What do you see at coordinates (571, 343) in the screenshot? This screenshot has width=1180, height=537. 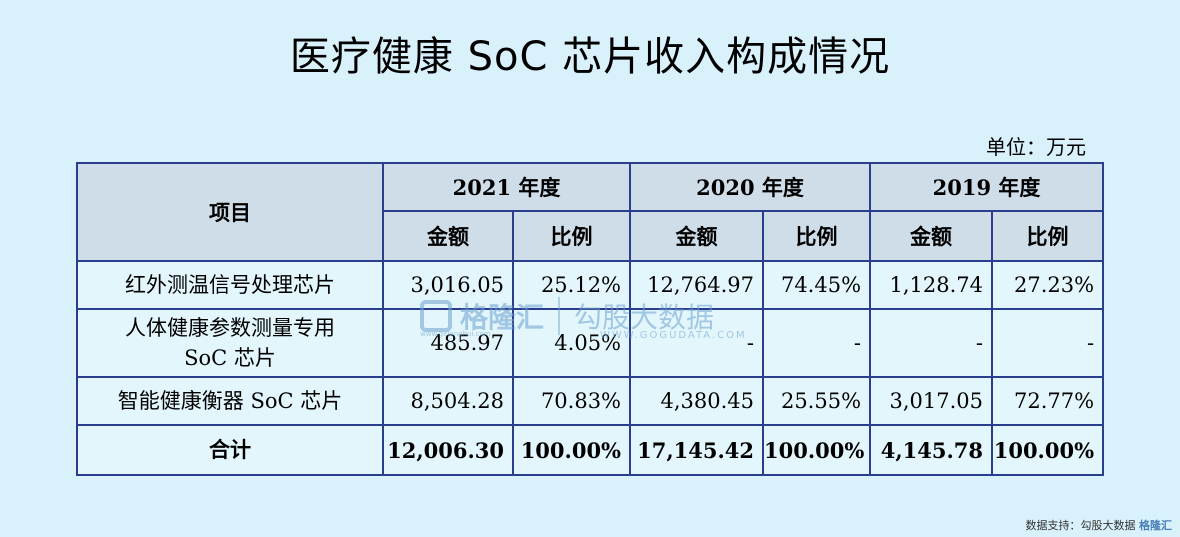 I see `cell-ratio: 4.05%` at bounding box center [571, 343].